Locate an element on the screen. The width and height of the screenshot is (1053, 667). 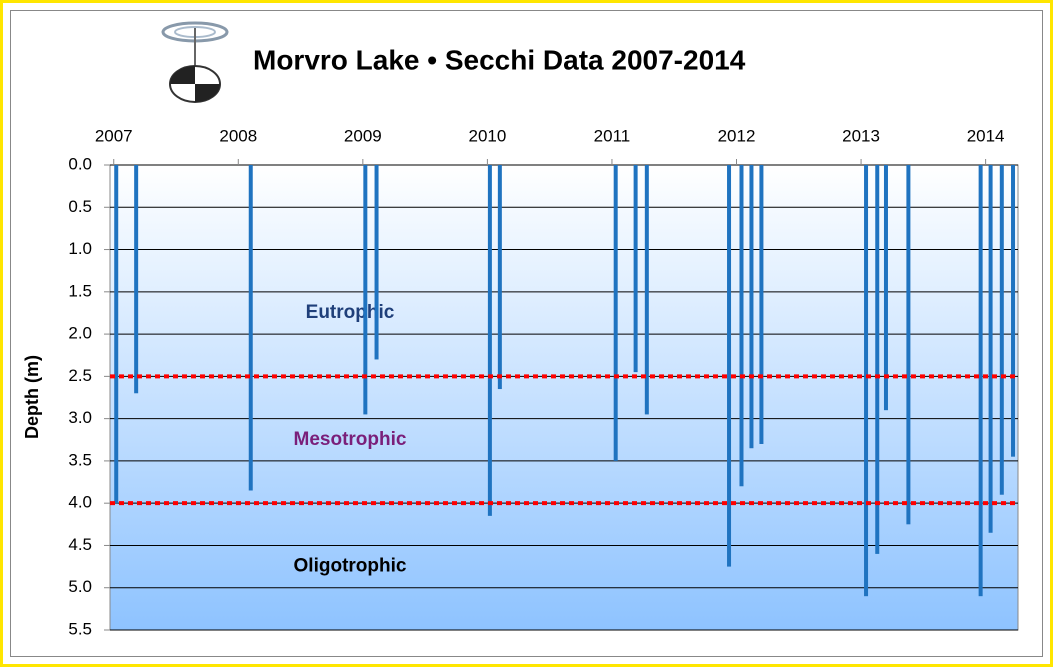
logo is located at coordinates (195, 62).